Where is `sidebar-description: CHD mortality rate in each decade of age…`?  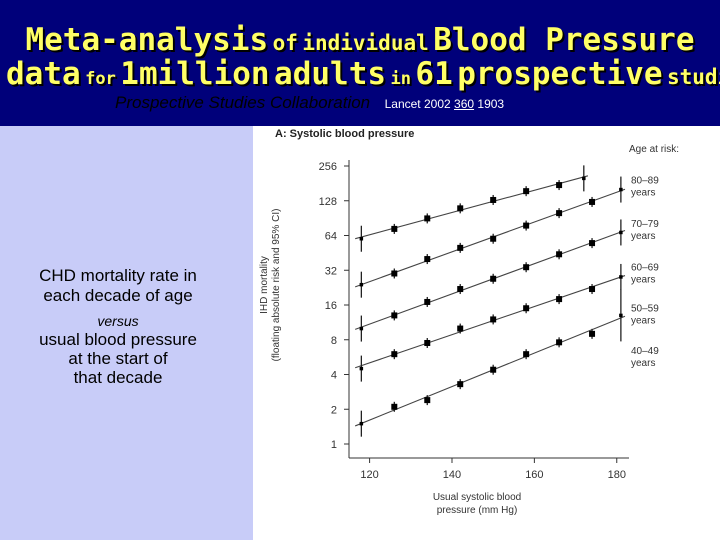
sidebar-description: CHD mortality rate in each decade of age… is located at coordinates (118, 326).